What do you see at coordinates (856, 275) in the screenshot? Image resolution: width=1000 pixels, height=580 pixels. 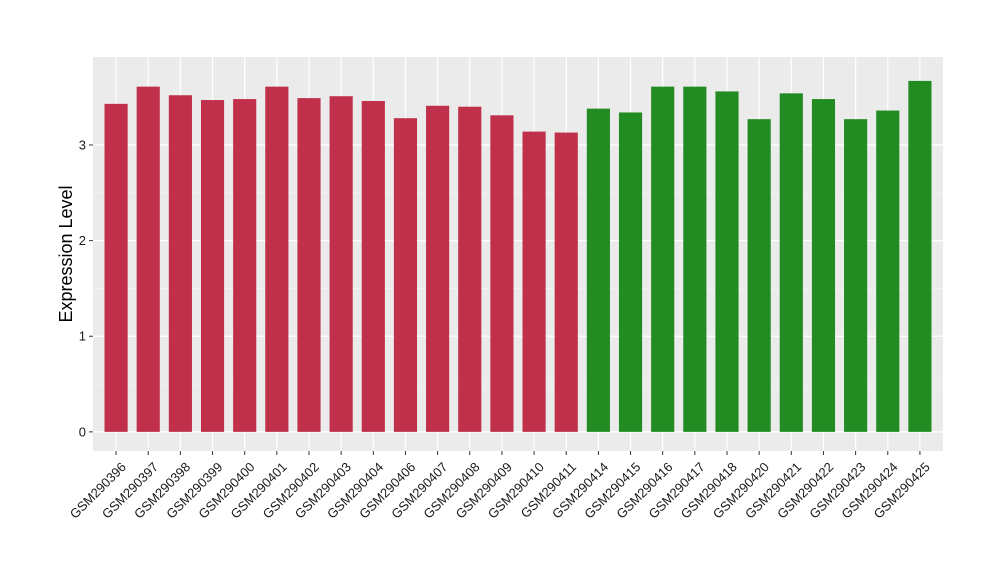 I see `bar-GSM290423` at bounding box center [856, 275].